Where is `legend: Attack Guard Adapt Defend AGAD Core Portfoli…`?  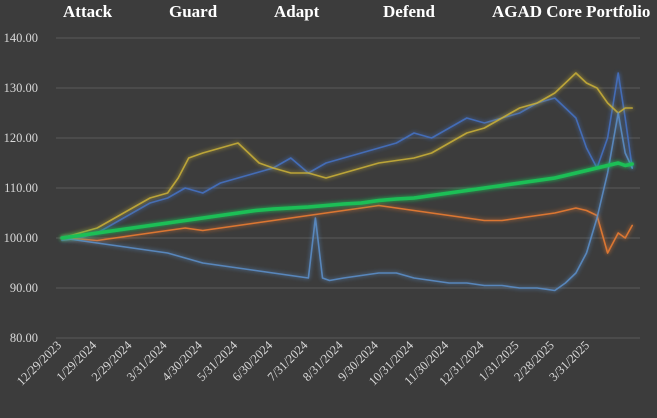 legend: Attack Guard Adapt Defend AGAD Core Portfoli… is located at coordinates (343, 11).